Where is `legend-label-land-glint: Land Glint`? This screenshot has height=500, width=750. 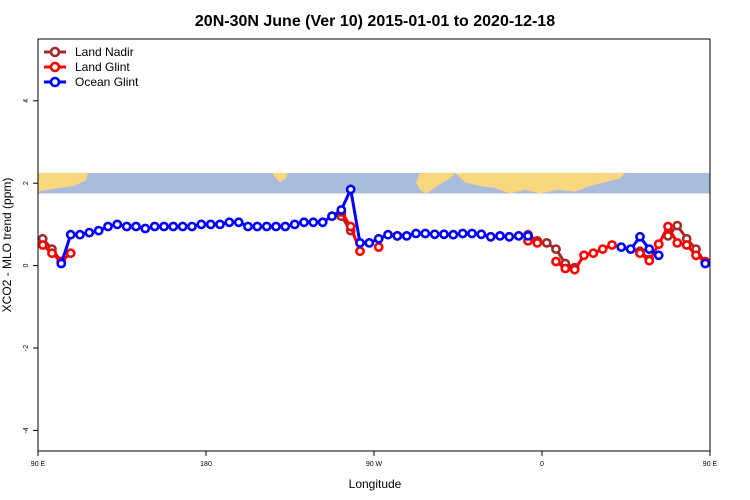
legend-label-land-glint: Land Glint is located at coordinates (102, 67).